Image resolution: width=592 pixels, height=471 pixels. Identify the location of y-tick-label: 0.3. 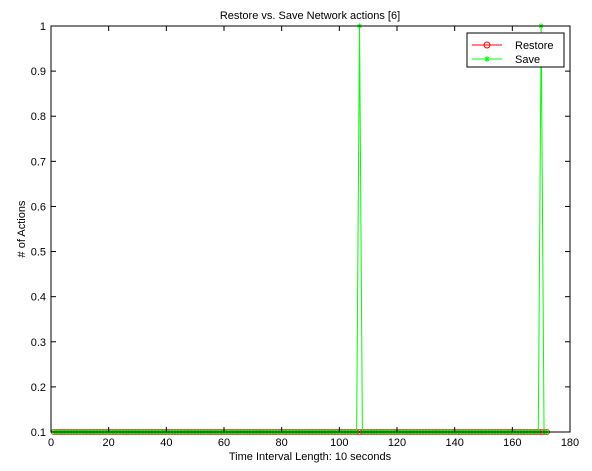
(38, 343).